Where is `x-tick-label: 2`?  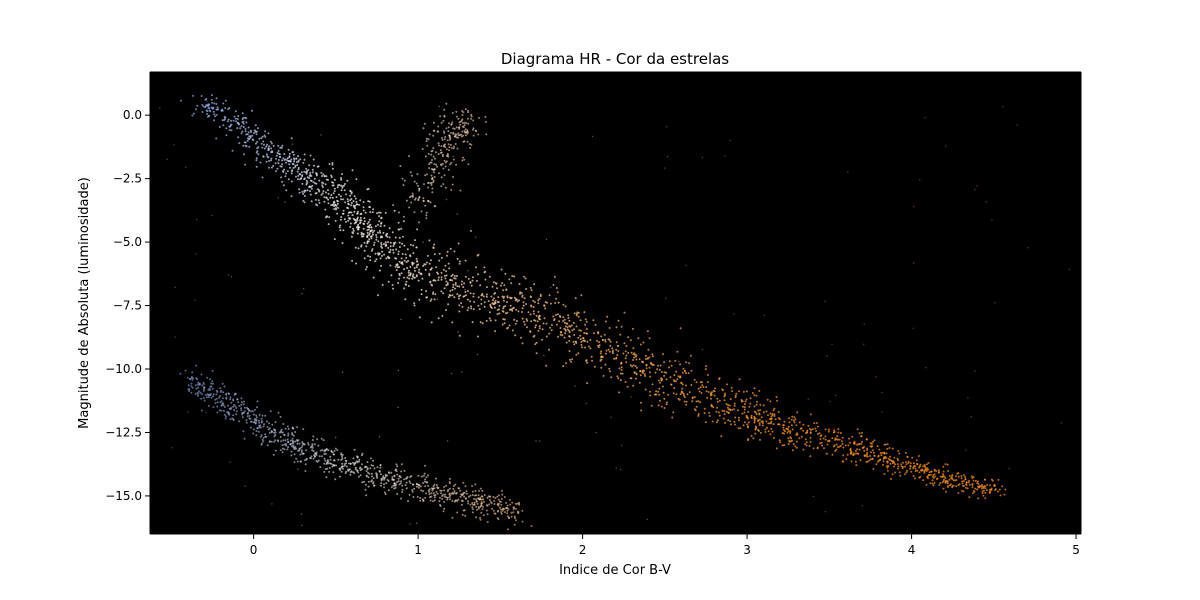
x-tick-label: 2 is located at coordinates (583, 550).